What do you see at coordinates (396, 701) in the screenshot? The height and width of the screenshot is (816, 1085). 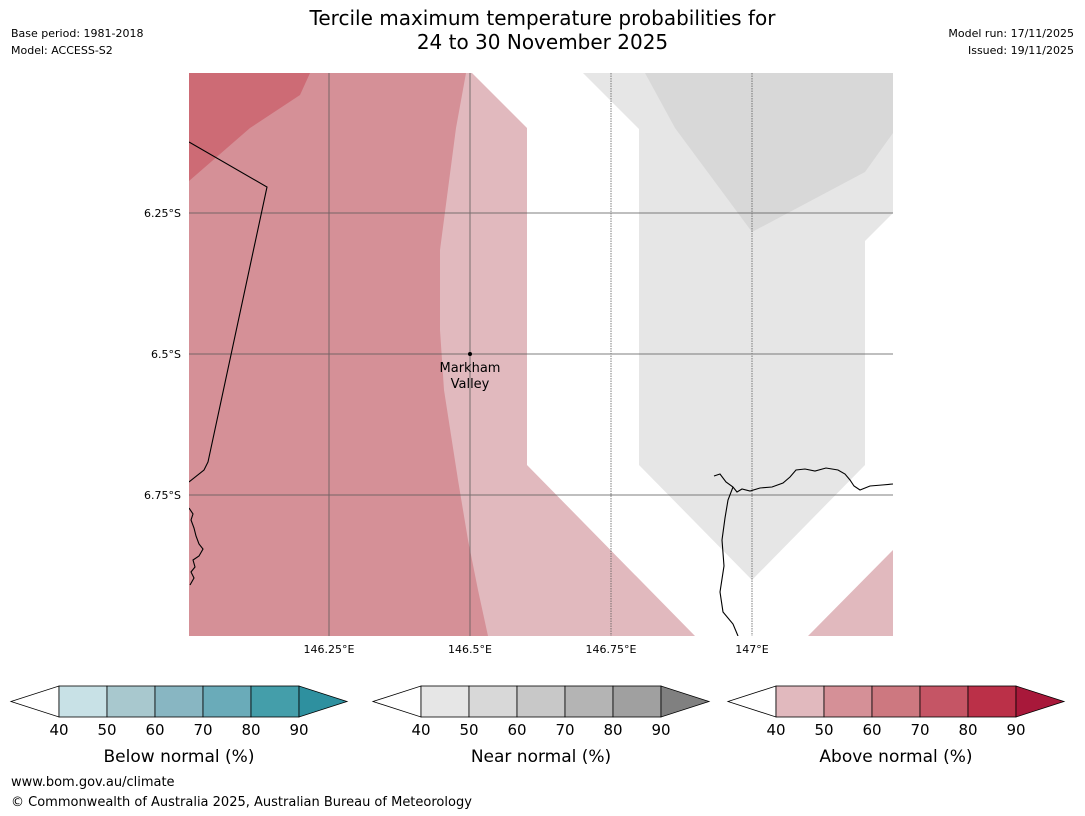 I see `legend-near-normal-extend-low` at bounding box center [396, 701].